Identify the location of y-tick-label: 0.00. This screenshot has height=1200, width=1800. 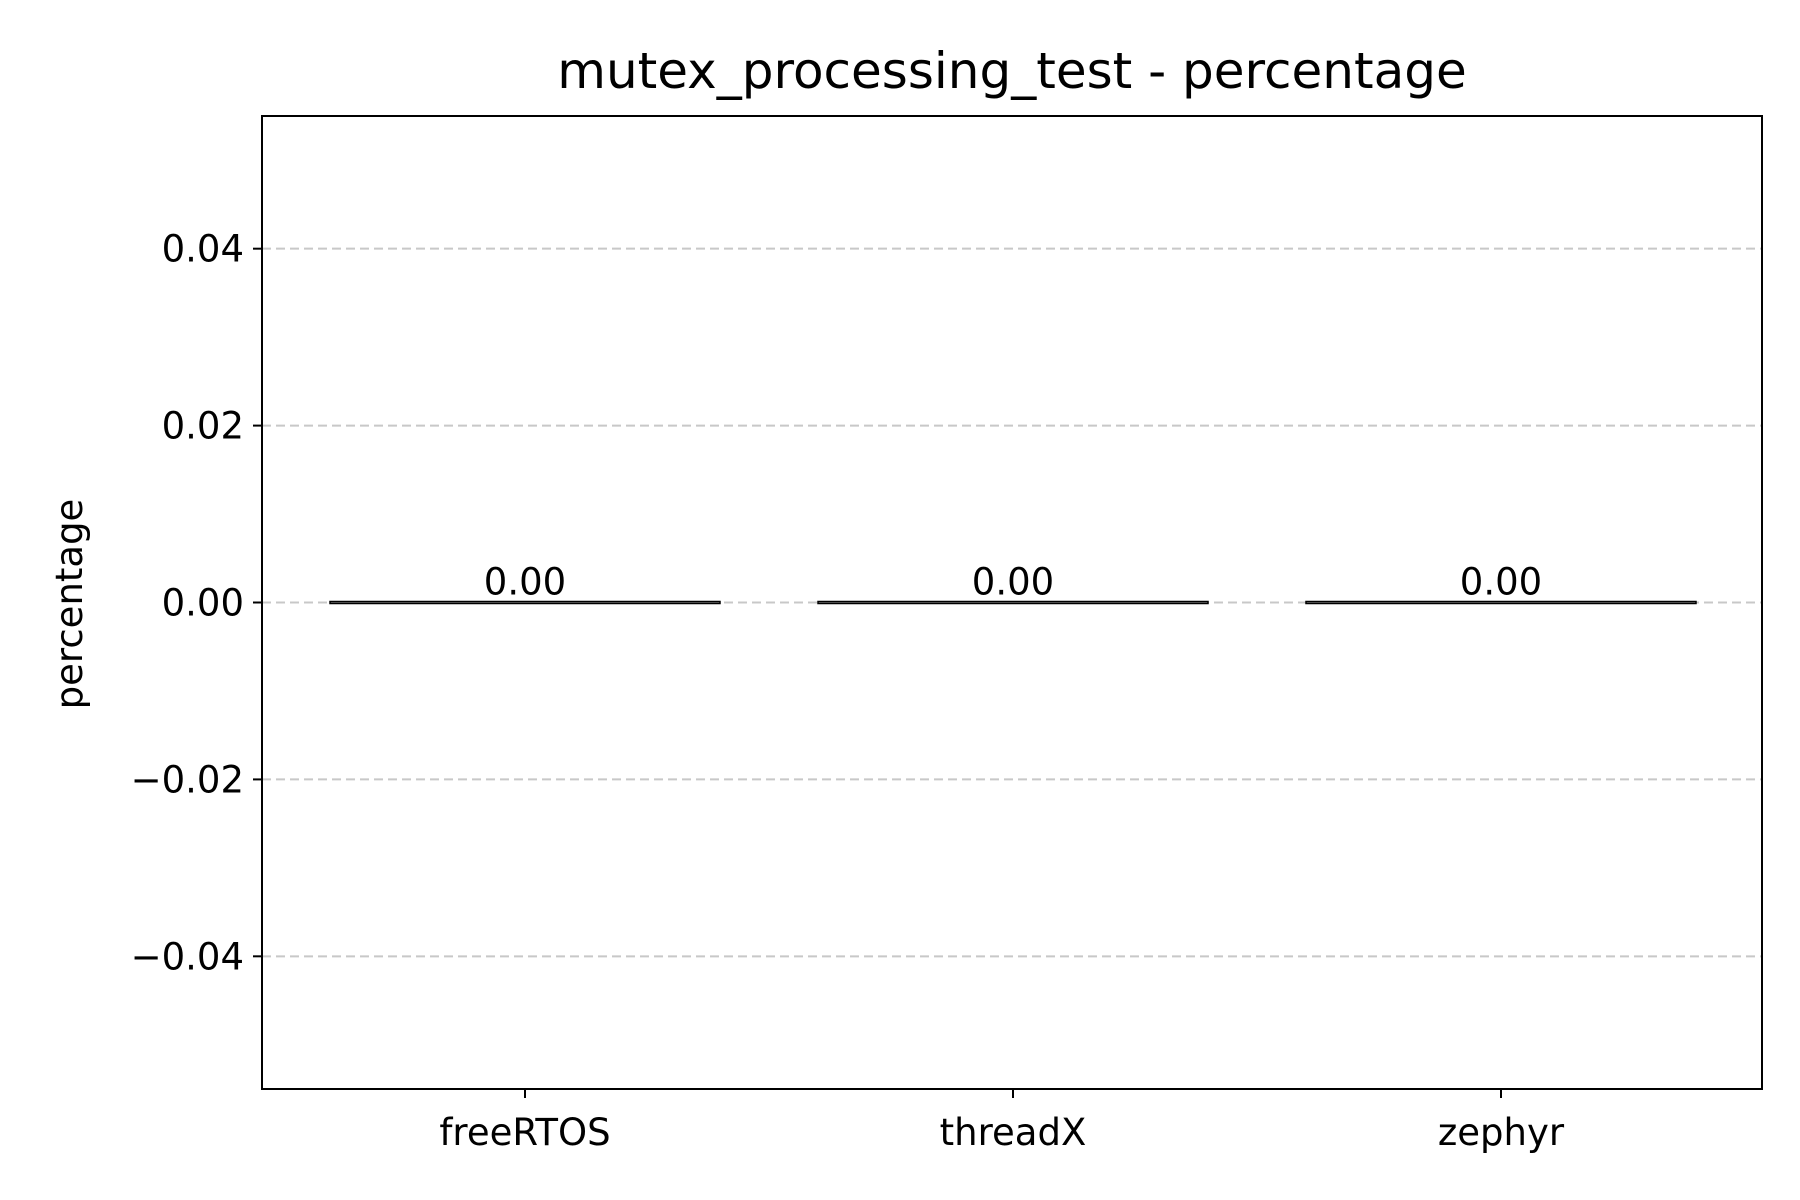
(203, 603).